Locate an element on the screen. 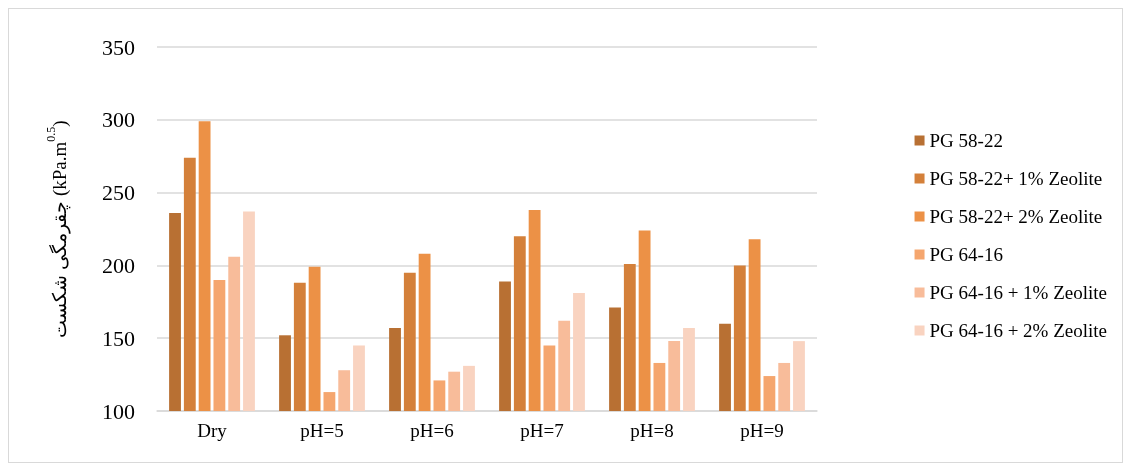 This screenshot has width=1133, height=473. y-tick-label: 100 is located at coordinates (118, 411).